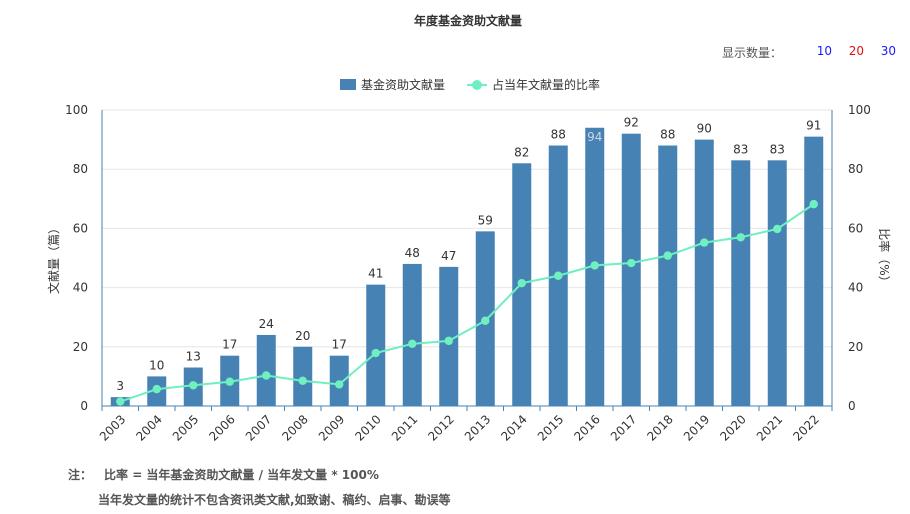 This screenshot has width=910, height=514. I want to click on x-tick-label: 2007, so click(258, 427).